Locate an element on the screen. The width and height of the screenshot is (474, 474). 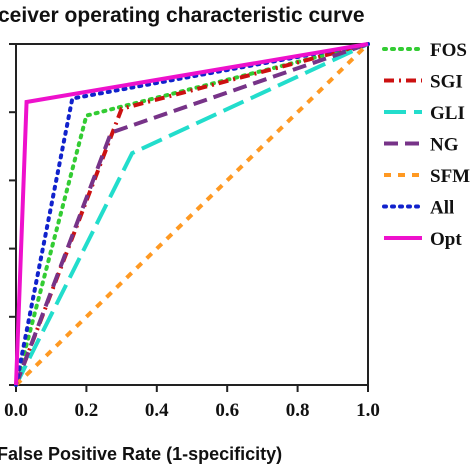
legend-label-sgi: SGI is located at coordinates (446, 82).